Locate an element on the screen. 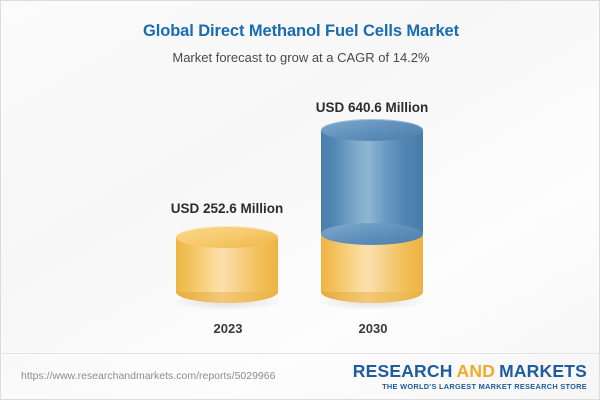 The image size is (600, 400). bar-cylinder-2030 is located at coordinates (372, 216).